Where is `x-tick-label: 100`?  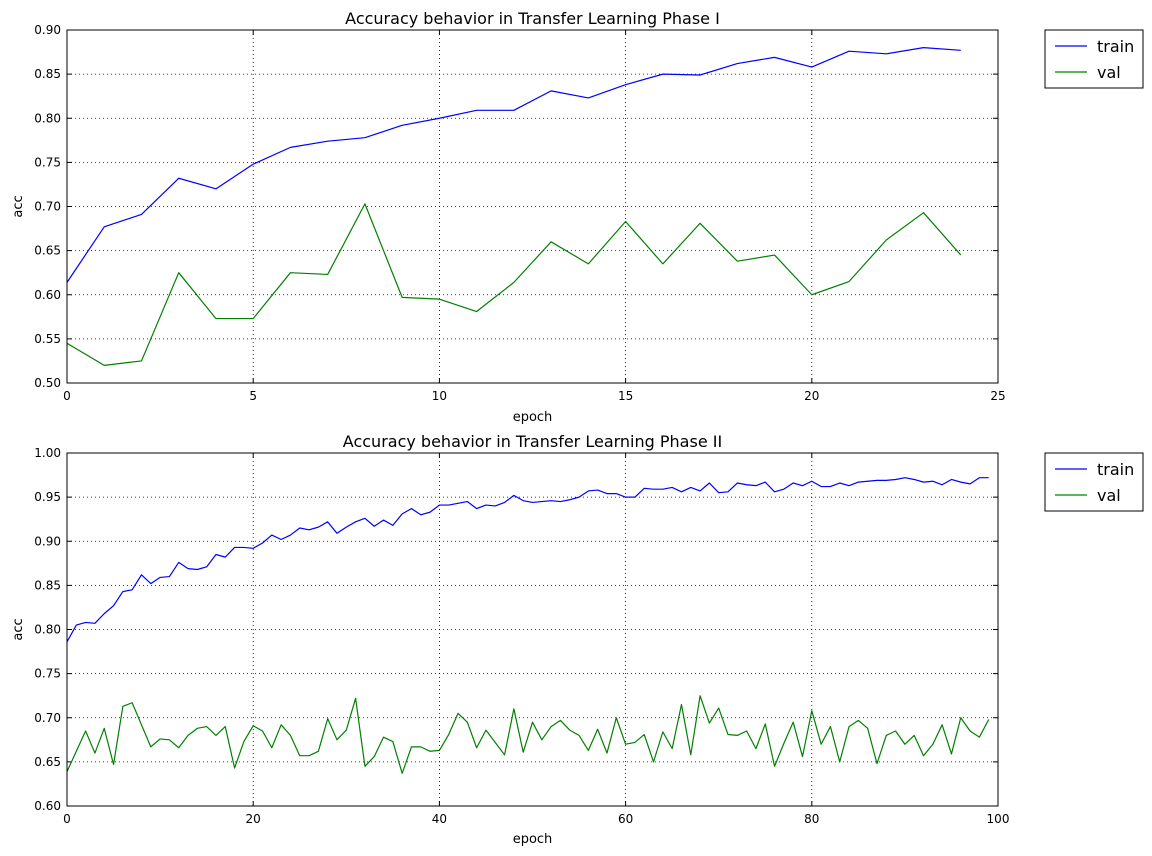 x-tick-label: 100 is located at coordinates (998, 819).